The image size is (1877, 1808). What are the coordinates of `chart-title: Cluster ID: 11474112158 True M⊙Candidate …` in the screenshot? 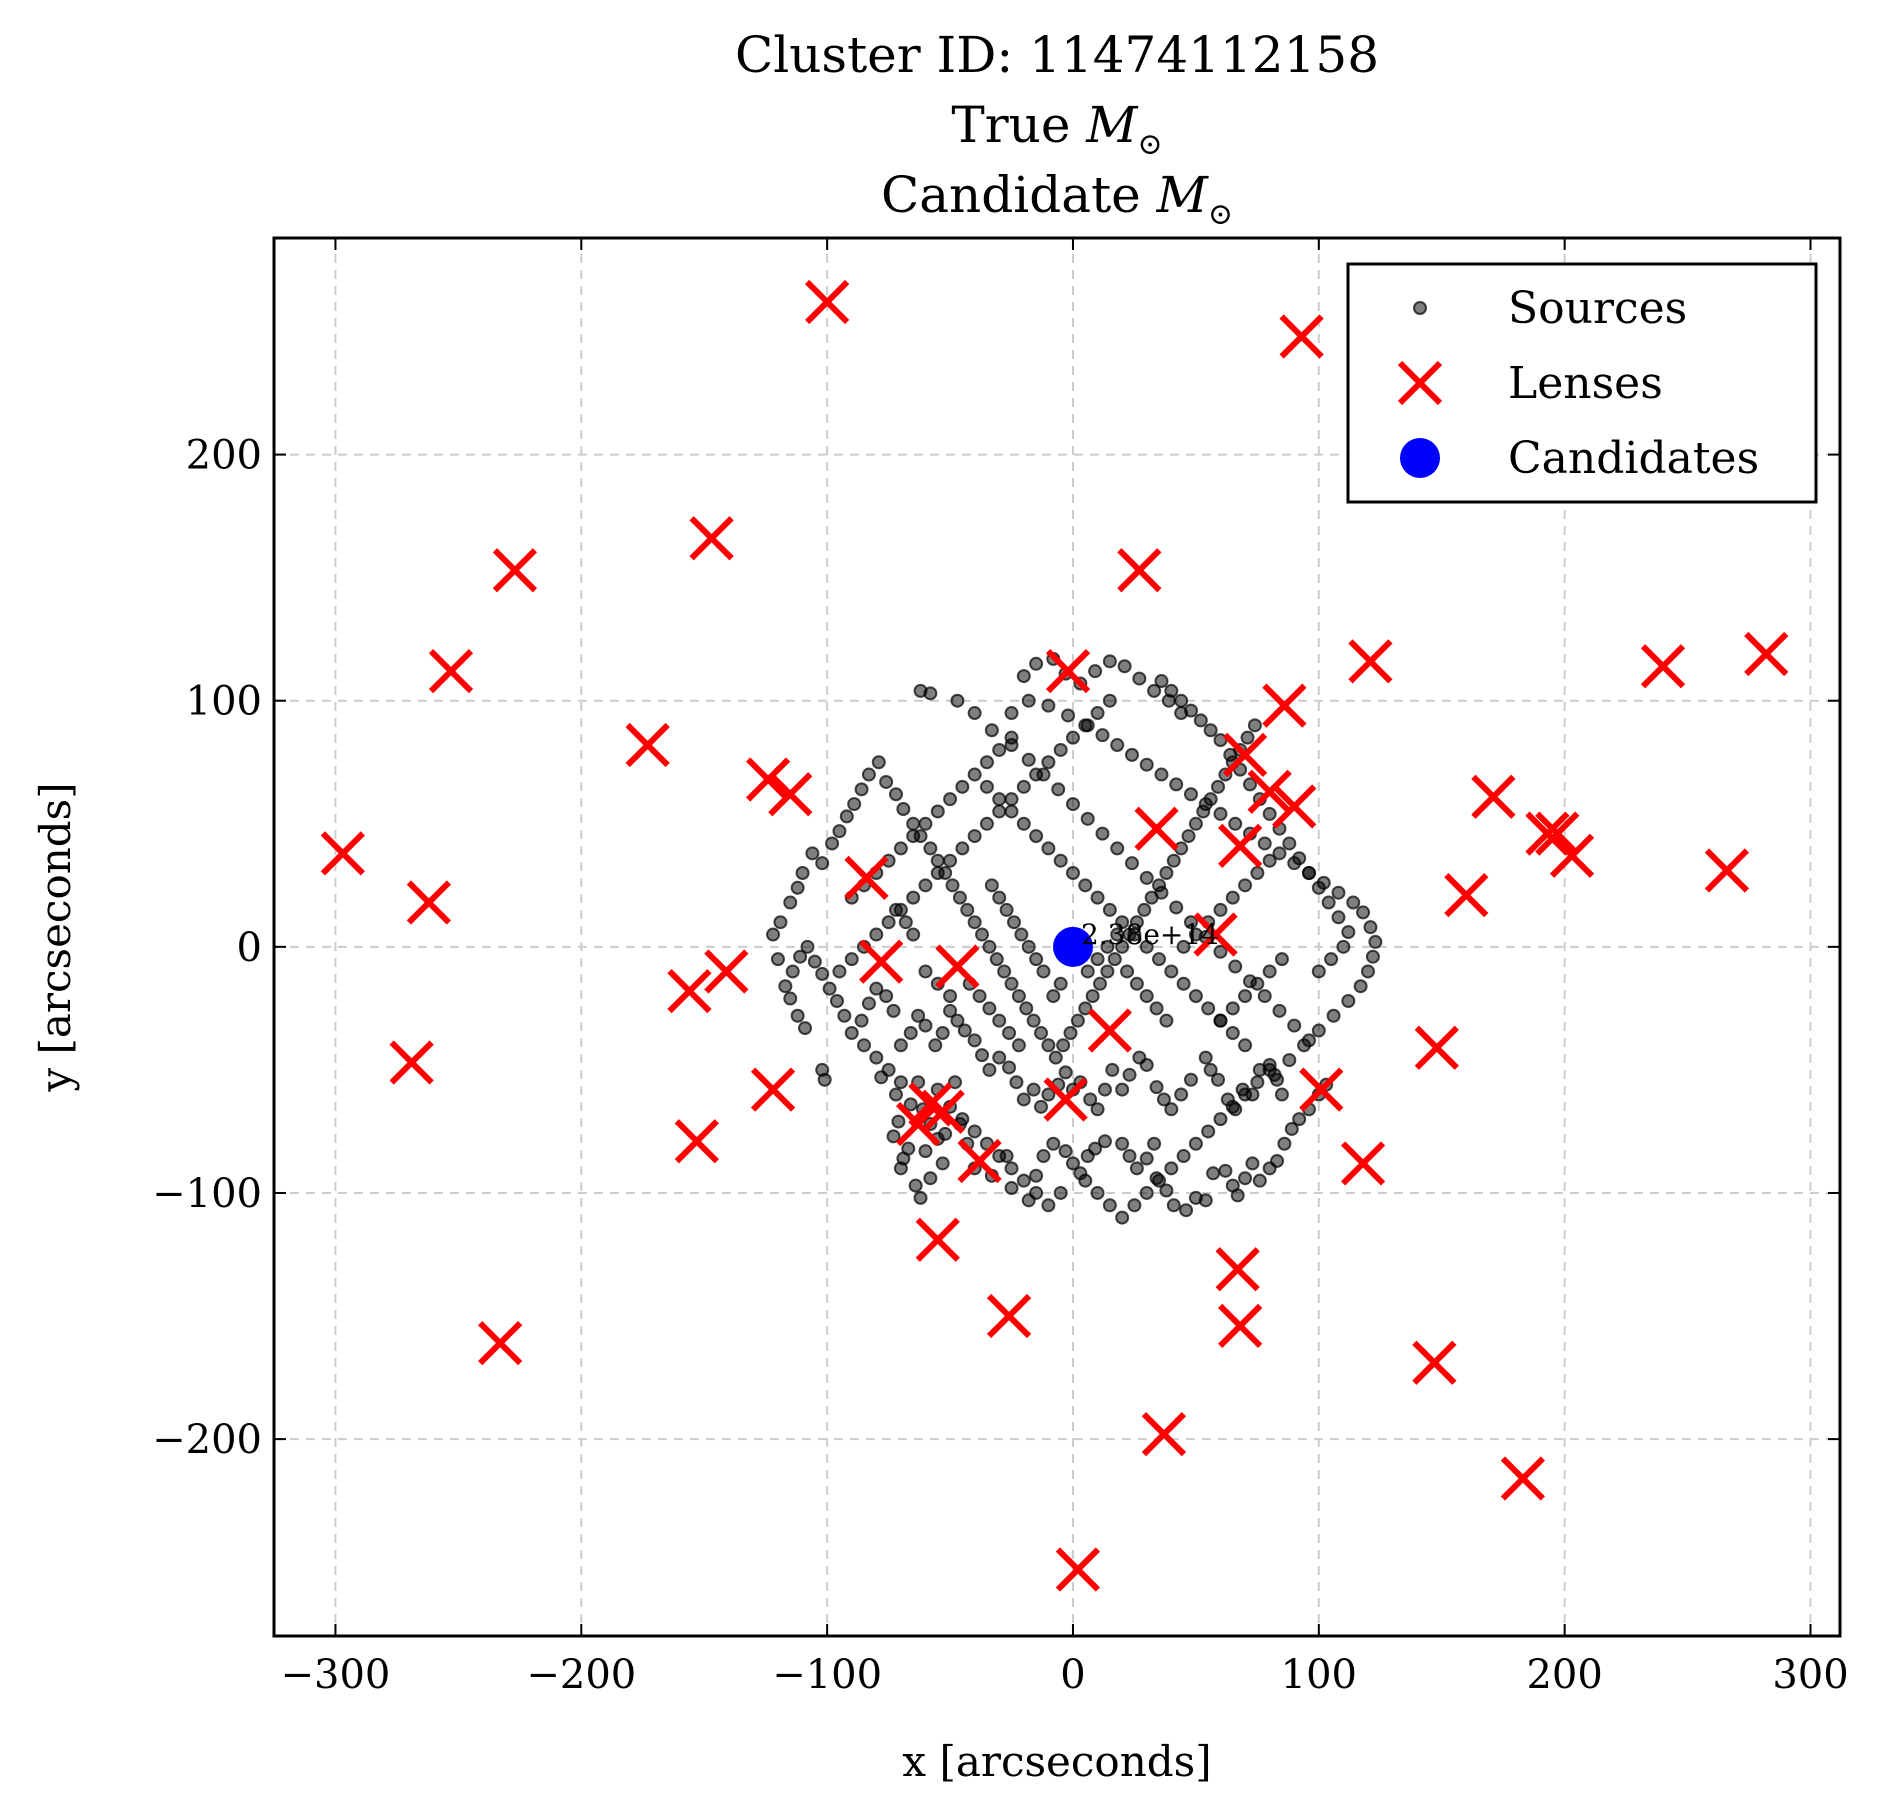 It's located at (1057, 129).